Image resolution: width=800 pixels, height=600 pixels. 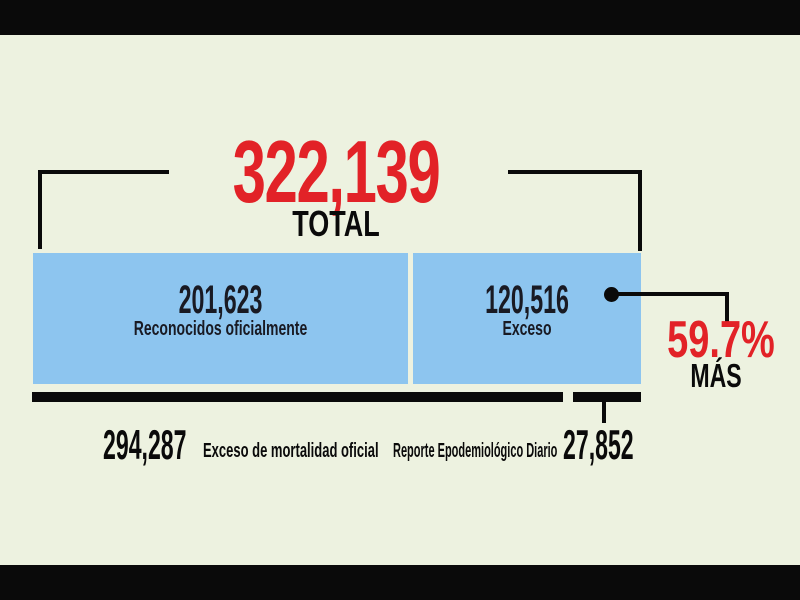 I want to click on segment-excess: 120,516 Exceso, so click(x=527, y=318).